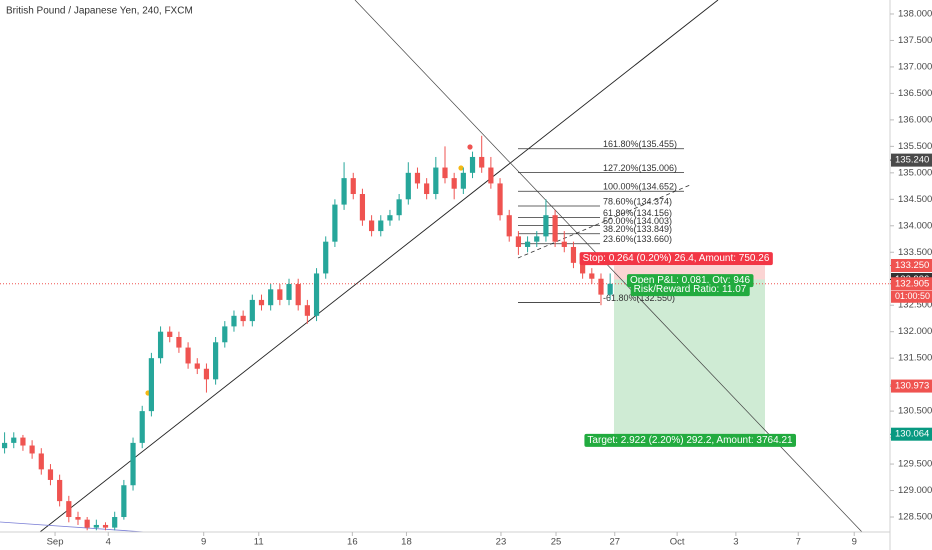 The image size is (932, 550). What do you see at coordinates (915, 331) in the screenshot?
I see `y-tick-label: 132.000` at bounding box center [915, 331].